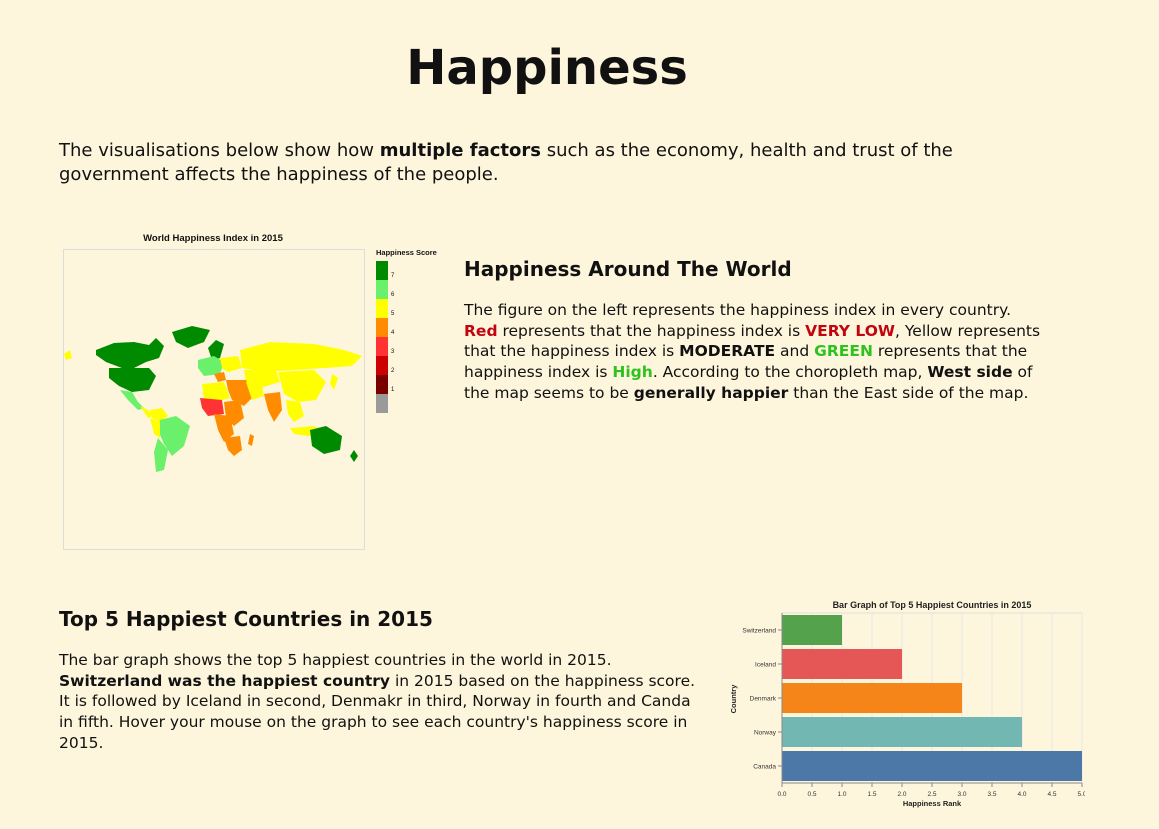  I want to click on bar-canada, so click(932, 766).